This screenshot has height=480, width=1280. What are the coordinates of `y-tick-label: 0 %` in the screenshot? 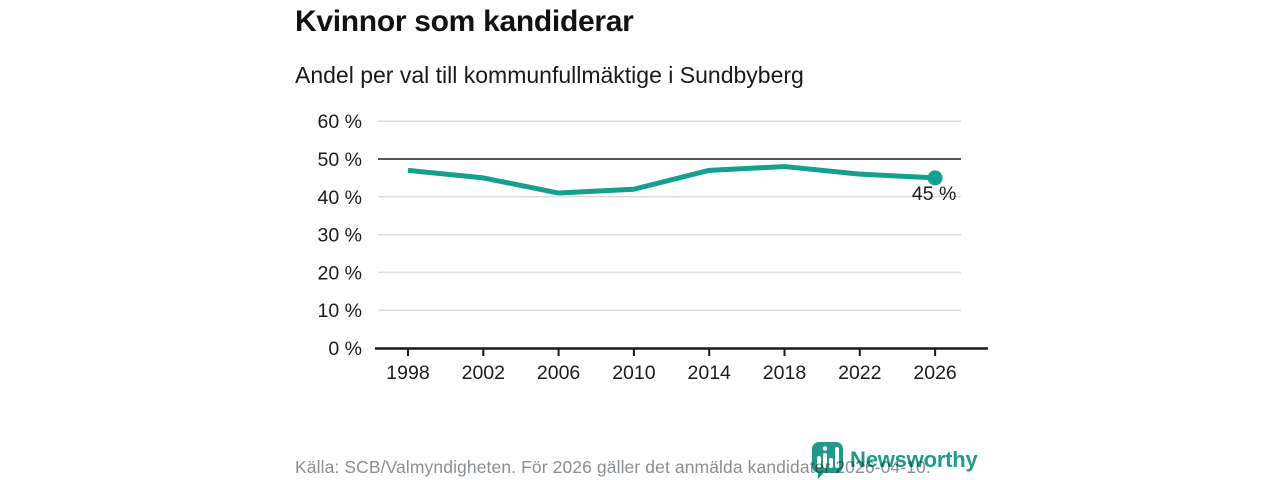 It's located at (345, 349).